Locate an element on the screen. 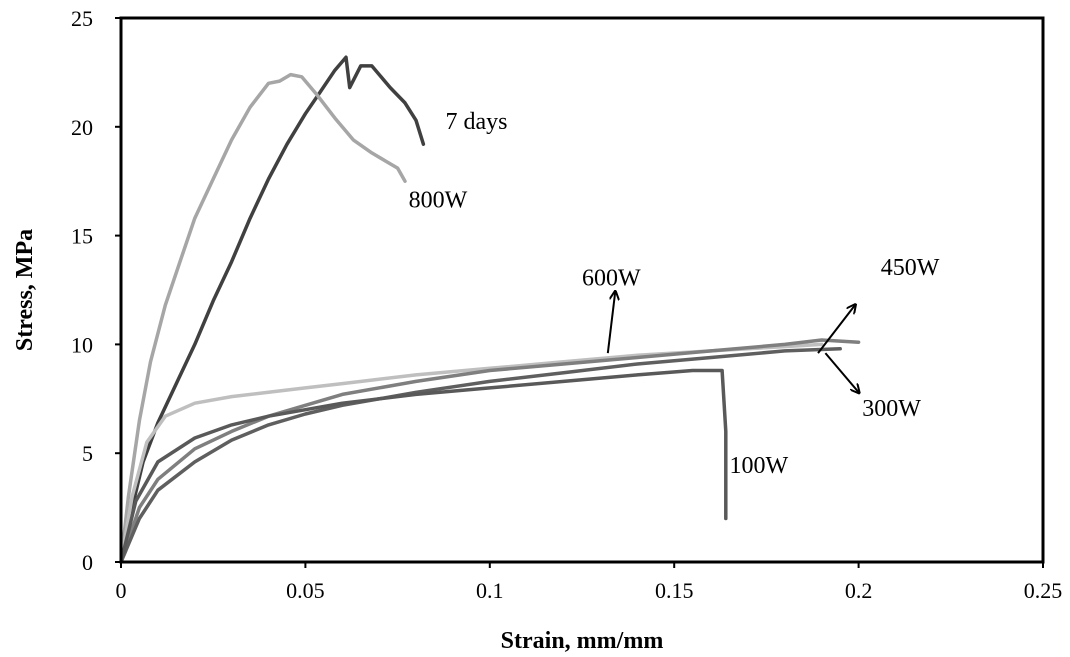 The width and height of the screenshot is (1070, 657). annotation-arrow-600w is located at coordinates (610, 323).